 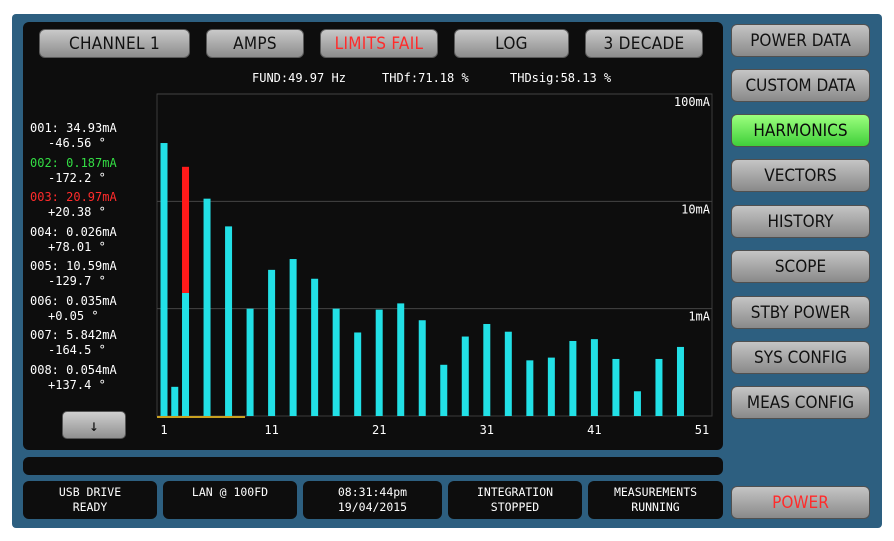 What do you see at coordinates (73, 128) in the screenshot?
I see `harmonic-value: 001: 34.93mA` at bounding box center [73, 128].